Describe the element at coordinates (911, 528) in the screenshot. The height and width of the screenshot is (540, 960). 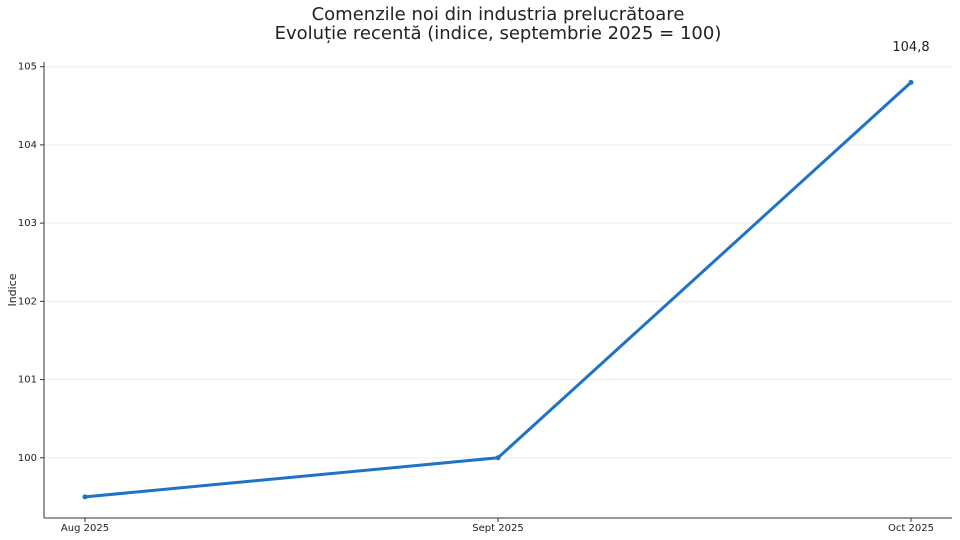
I see `x-tick-label: Oct 2025` at that location.